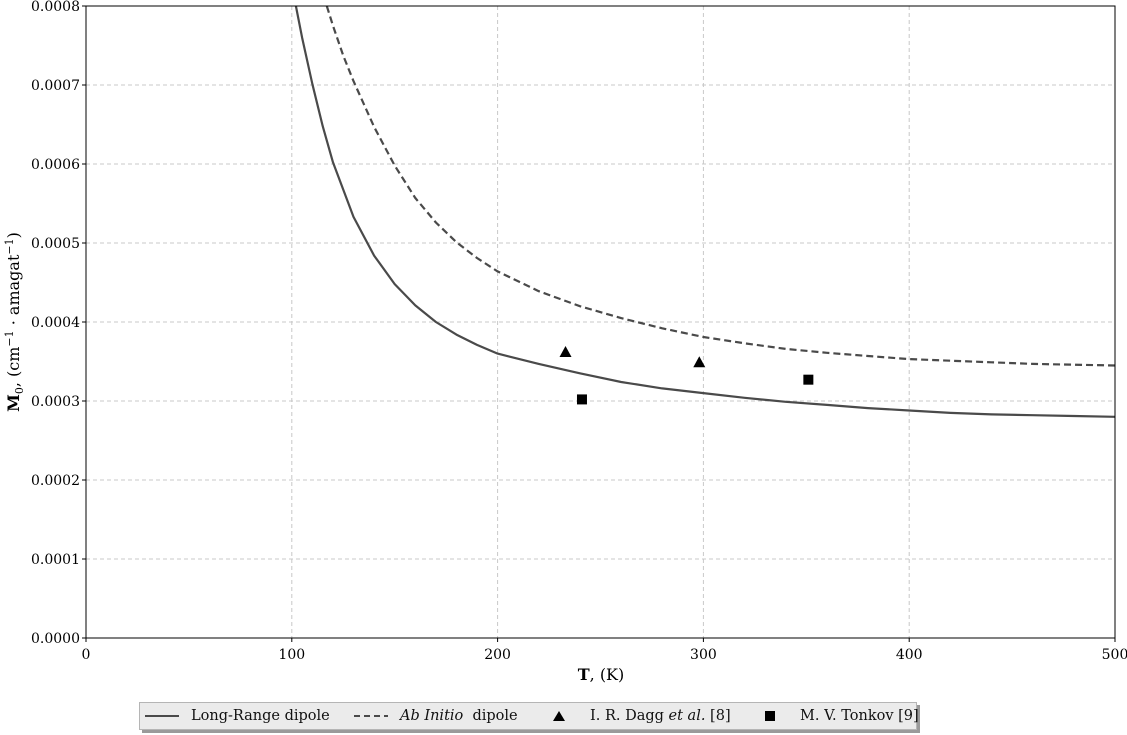 The image size is (1127, 735). I want to click on y-tick-label: 0.0006, so click(55, 165).